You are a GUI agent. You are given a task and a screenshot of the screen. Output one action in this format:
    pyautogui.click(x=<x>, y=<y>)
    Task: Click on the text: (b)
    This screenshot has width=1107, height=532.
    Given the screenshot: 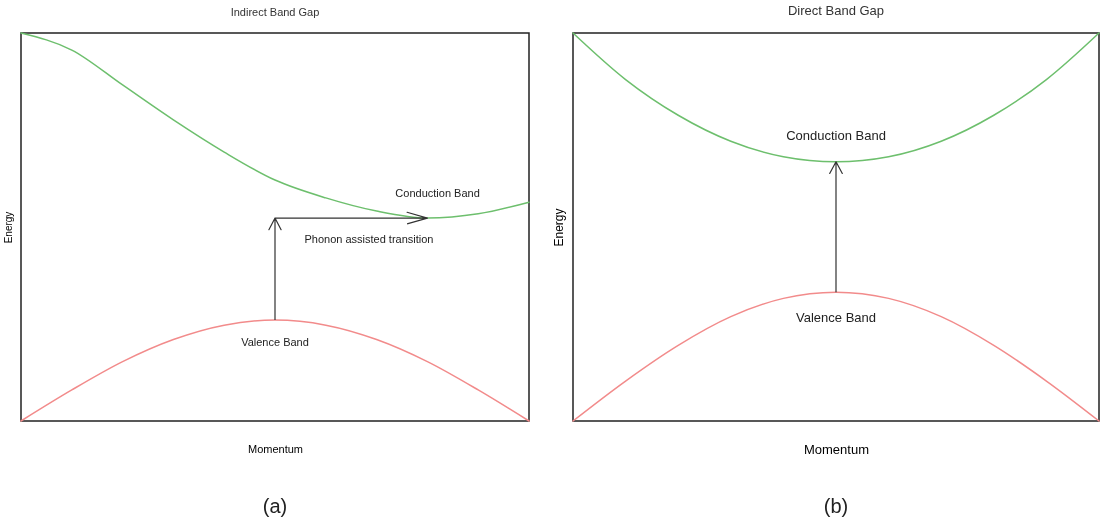 What is the action you would take?
    pyautogui.click(x=836, y=506)
    